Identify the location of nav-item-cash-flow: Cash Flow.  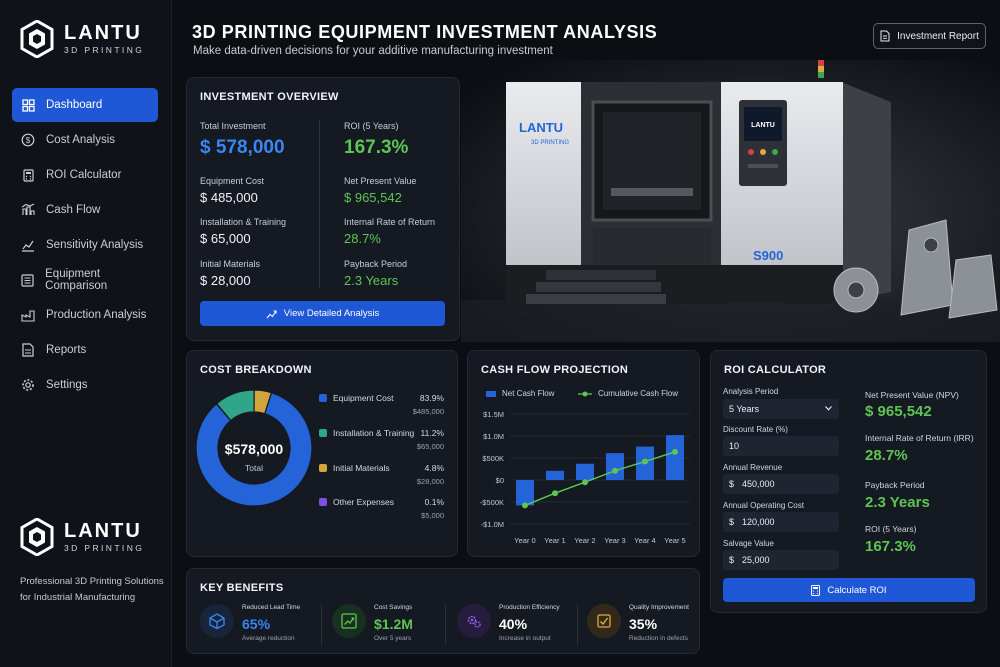
(85, 210).